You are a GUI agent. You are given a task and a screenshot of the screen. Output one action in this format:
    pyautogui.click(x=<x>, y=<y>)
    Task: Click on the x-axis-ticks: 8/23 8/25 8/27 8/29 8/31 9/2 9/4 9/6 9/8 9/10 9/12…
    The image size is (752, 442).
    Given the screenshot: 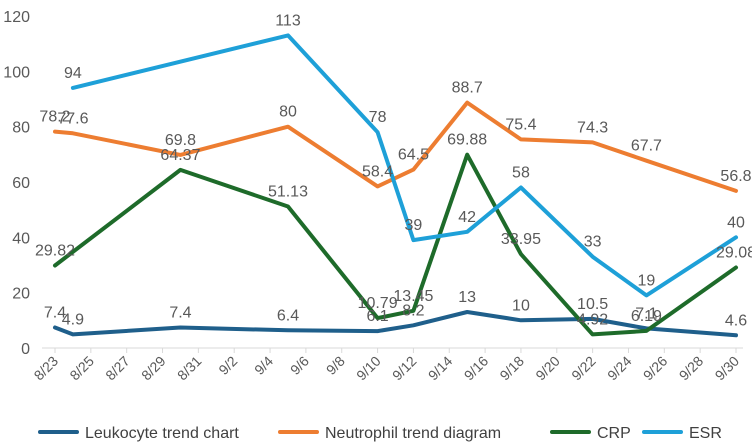 What is the action you would take?
    pyautogui.click(x=387, y=366)
    